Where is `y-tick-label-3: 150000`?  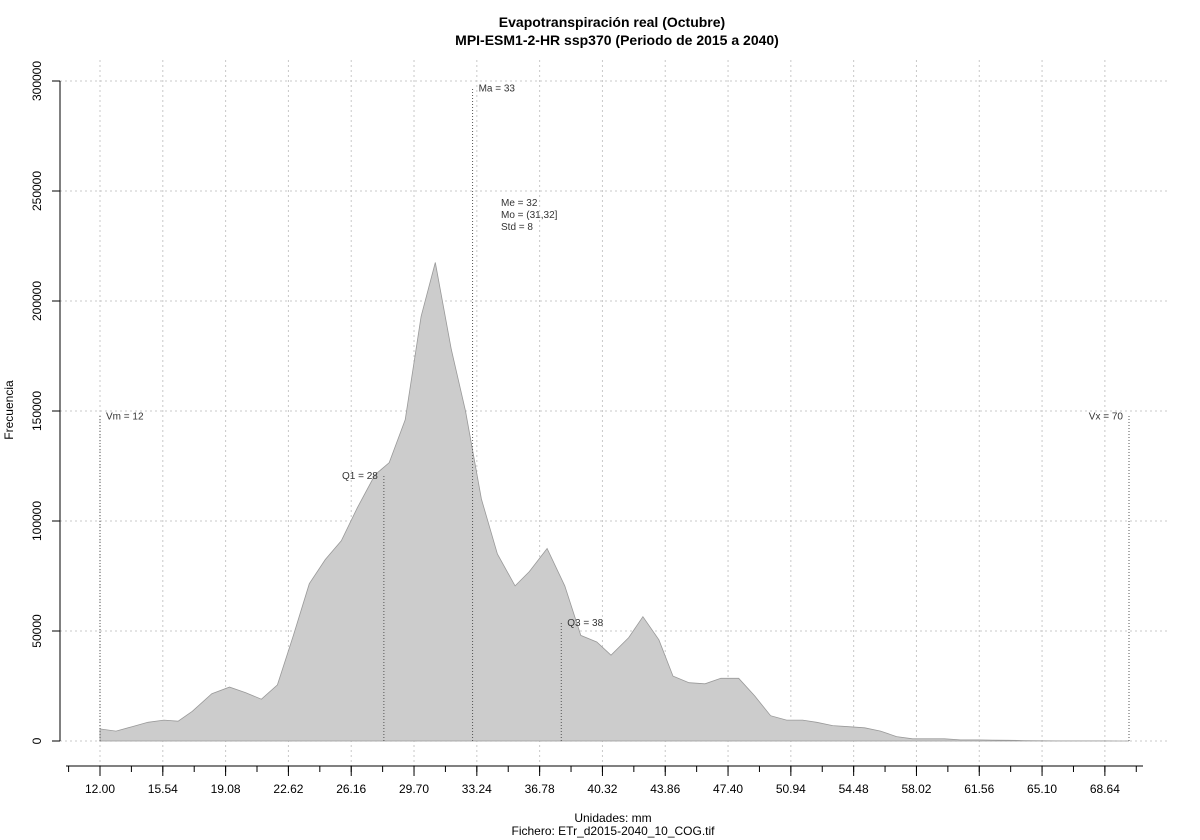 y-tick-label-3: 150000 is located at coordinates (37, 411).